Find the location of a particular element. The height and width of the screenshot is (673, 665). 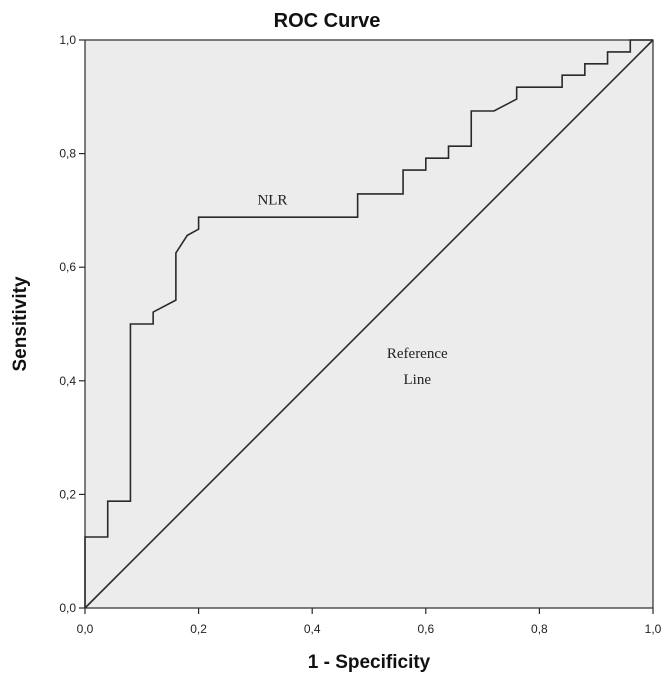

nlr-curve-label: NLR is located at coordinates (272, 201).